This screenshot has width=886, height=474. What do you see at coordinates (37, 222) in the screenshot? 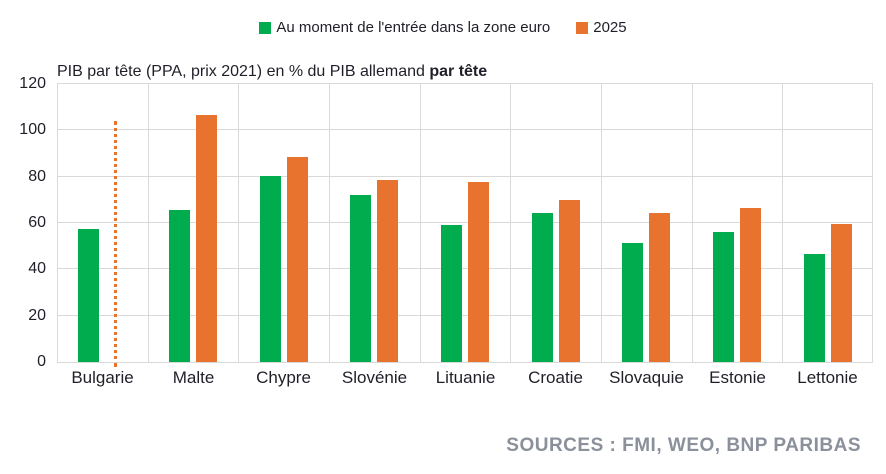
I see `y-tick-label: 60` at bounding box center [37, 222].